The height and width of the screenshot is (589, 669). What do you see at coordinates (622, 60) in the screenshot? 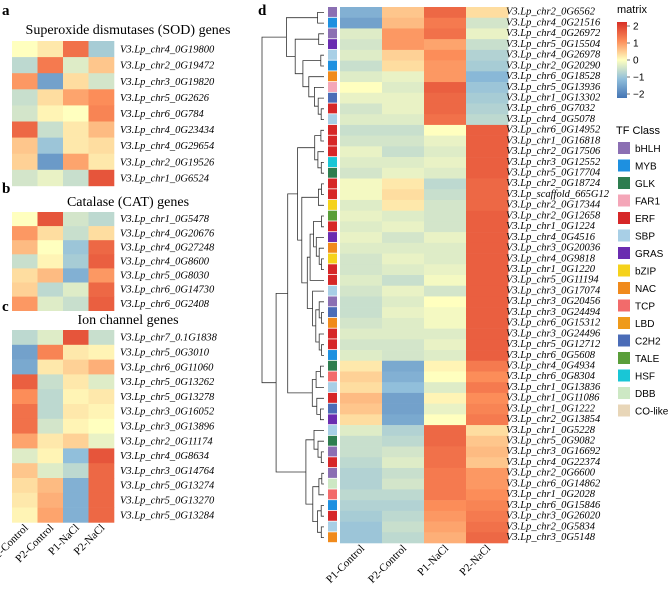
I see `legend-color-bar` at bounding box center [622, 60].